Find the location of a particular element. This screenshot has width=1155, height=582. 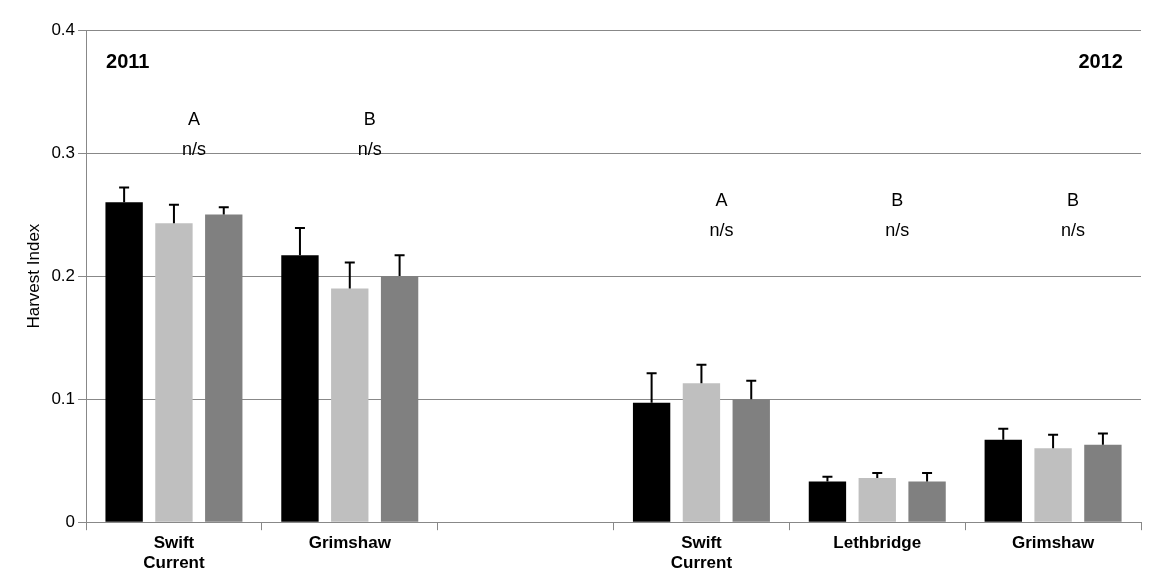

annotation: 2012 is located at coordinates (1100, 60).